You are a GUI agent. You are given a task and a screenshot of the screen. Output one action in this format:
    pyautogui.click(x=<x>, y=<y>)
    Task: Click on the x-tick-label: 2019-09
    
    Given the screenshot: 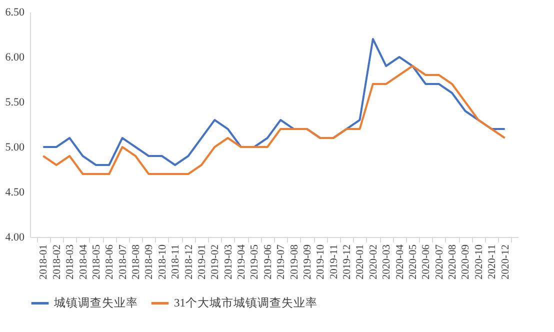 What is the action you would take?
    pyautogui.click(x=308, y=262)
    